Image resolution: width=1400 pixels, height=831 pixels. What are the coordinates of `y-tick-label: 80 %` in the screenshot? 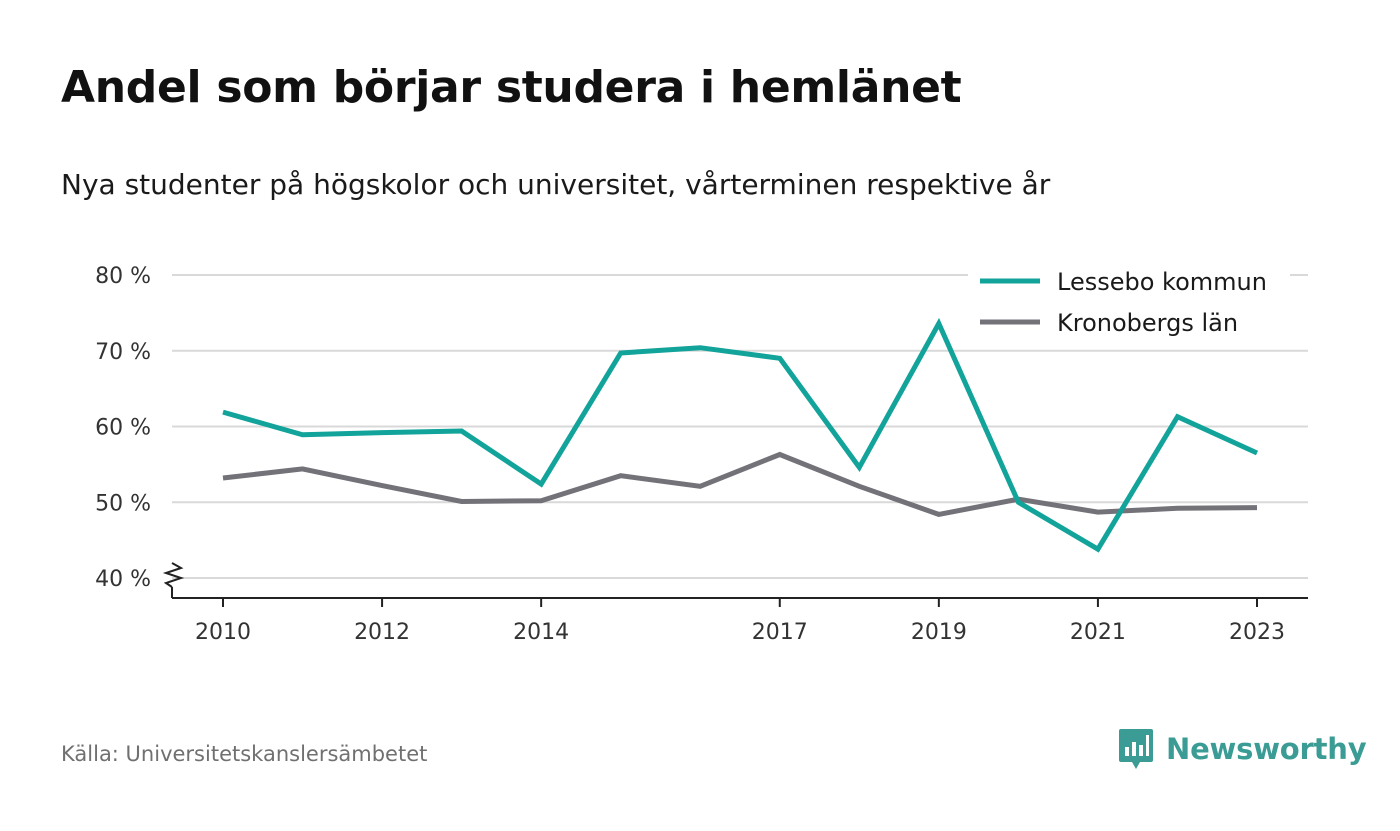 It's located at (123, 276).